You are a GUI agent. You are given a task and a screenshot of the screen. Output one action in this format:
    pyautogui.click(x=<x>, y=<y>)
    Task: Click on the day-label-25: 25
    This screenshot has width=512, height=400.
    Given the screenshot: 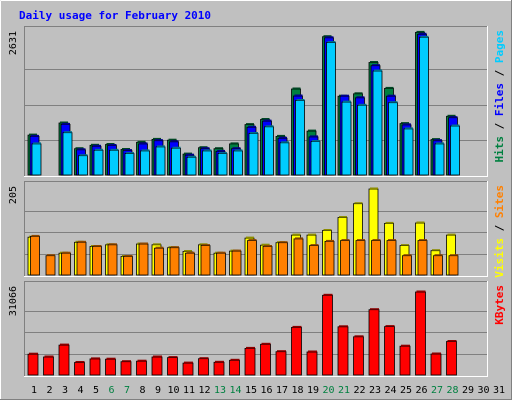 What is the action you would take?
    pyautogui.click(x=406, y=390)
    